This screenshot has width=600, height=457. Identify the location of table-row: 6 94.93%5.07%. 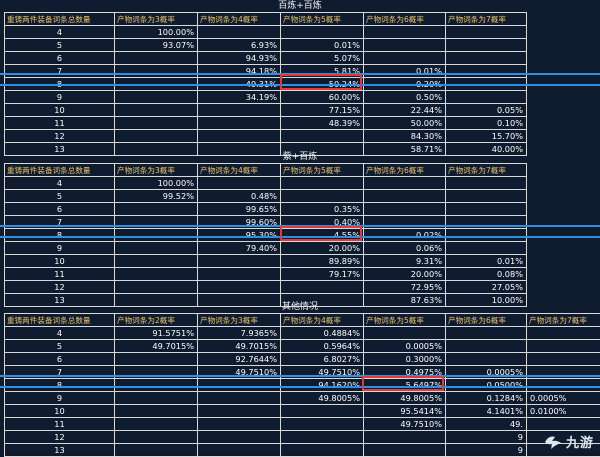
(266, 58).